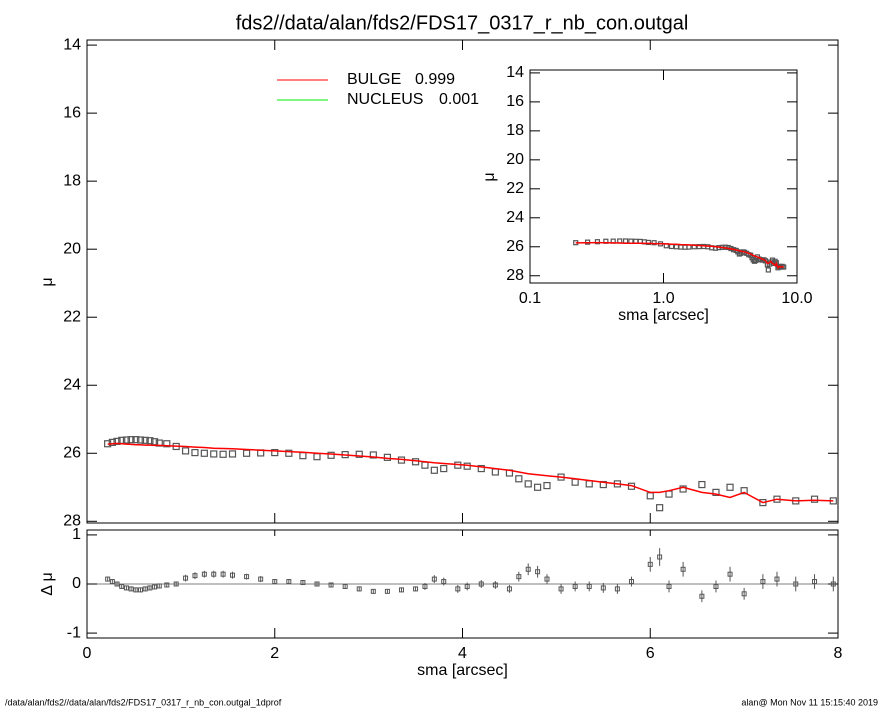  What do you see at coordinates (47, 281) in the screenshot?
I see `y-axis-label: μ` at bounding box center [47, 281].